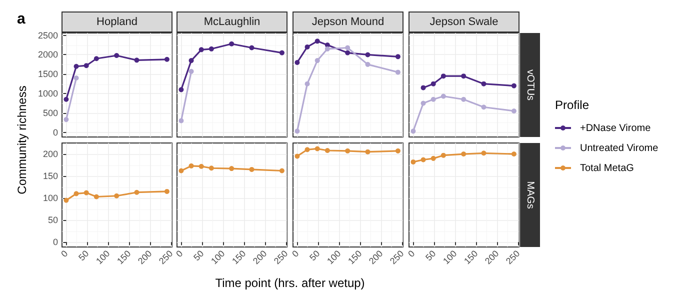 The image size is (680, 291). I want to click on chart-title: Hopland, so click(117, 22).